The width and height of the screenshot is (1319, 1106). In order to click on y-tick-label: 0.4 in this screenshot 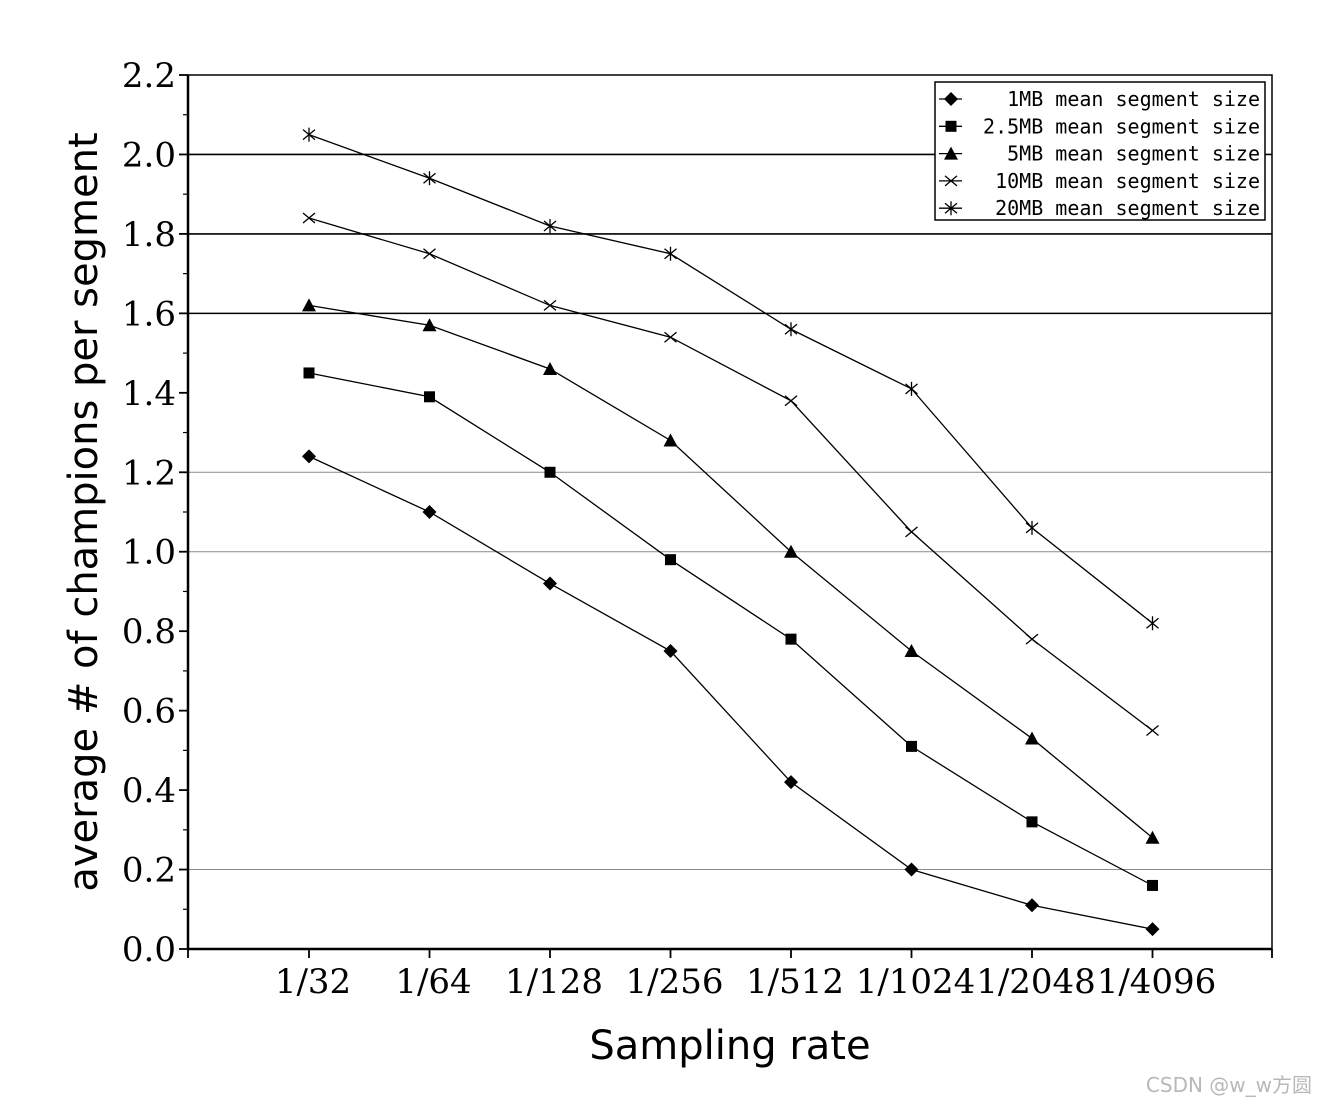, I will do `click(149, 791)`.